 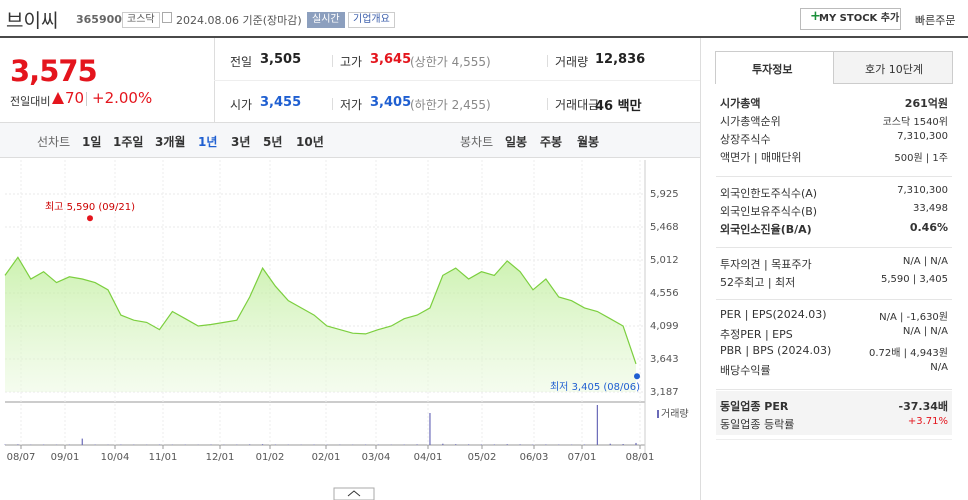 What do you see at coordinates (761, 157) in the screenshot?
I see `info-label: 액면가 | 매매단위` at bounding box center [761, 157].